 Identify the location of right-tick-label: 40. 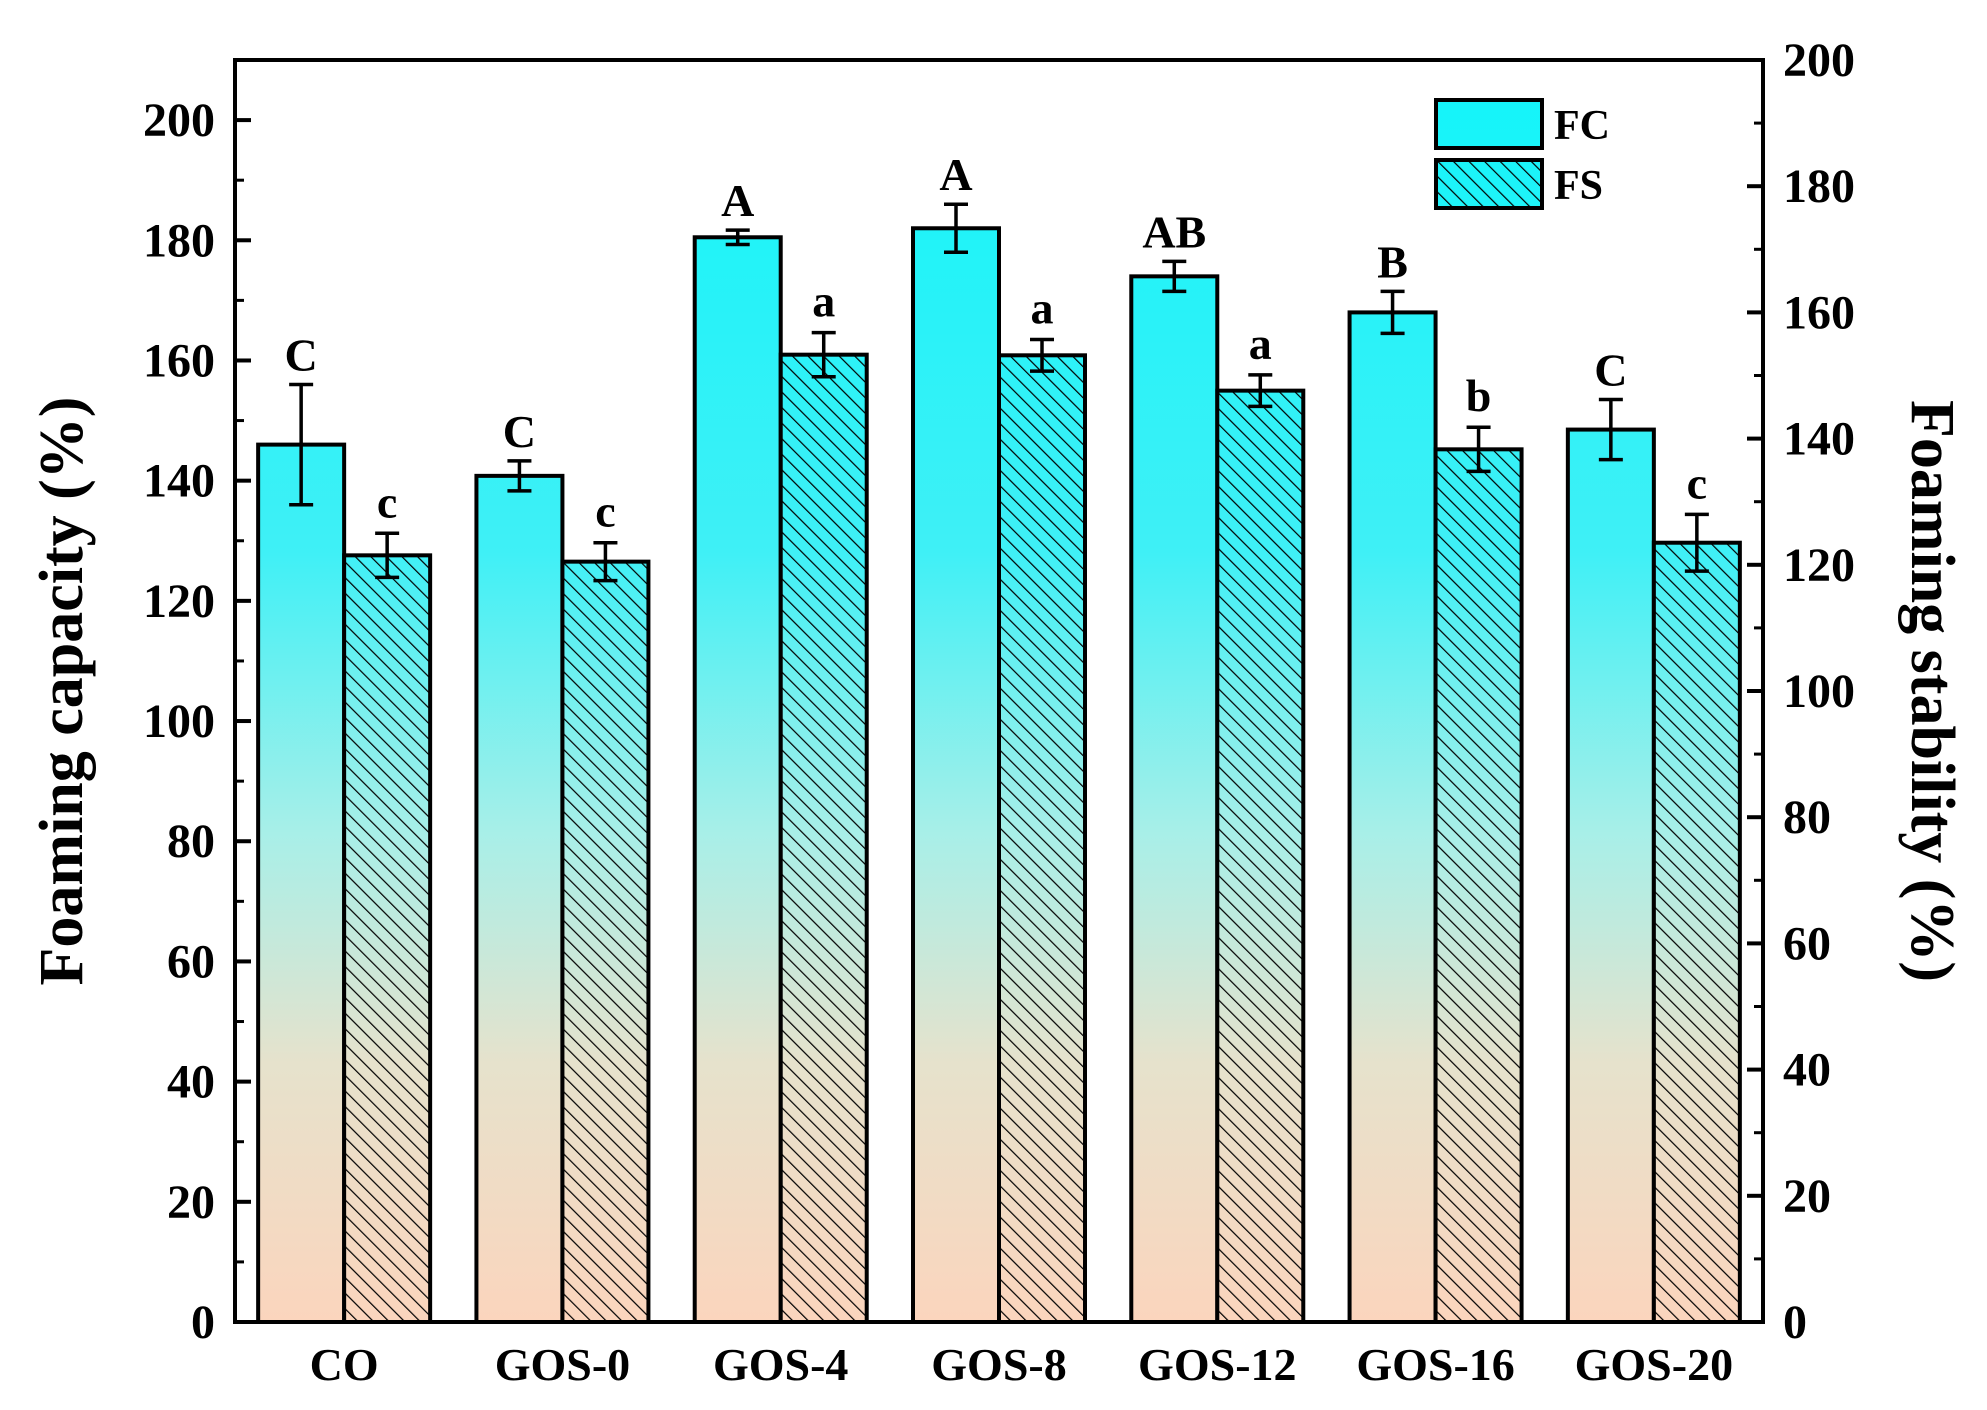
(1807, 1070).